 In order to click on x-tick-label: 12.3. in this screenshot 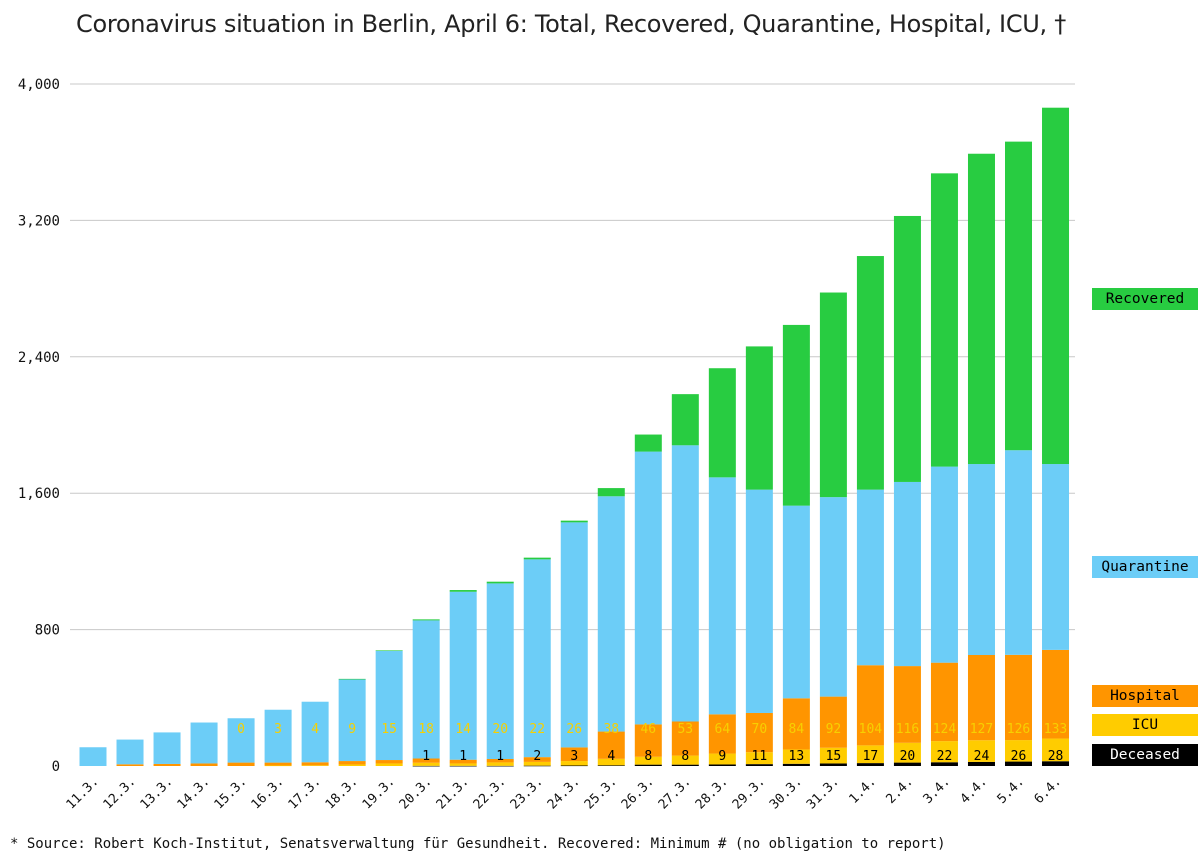, I will do `click(120, 793)`.